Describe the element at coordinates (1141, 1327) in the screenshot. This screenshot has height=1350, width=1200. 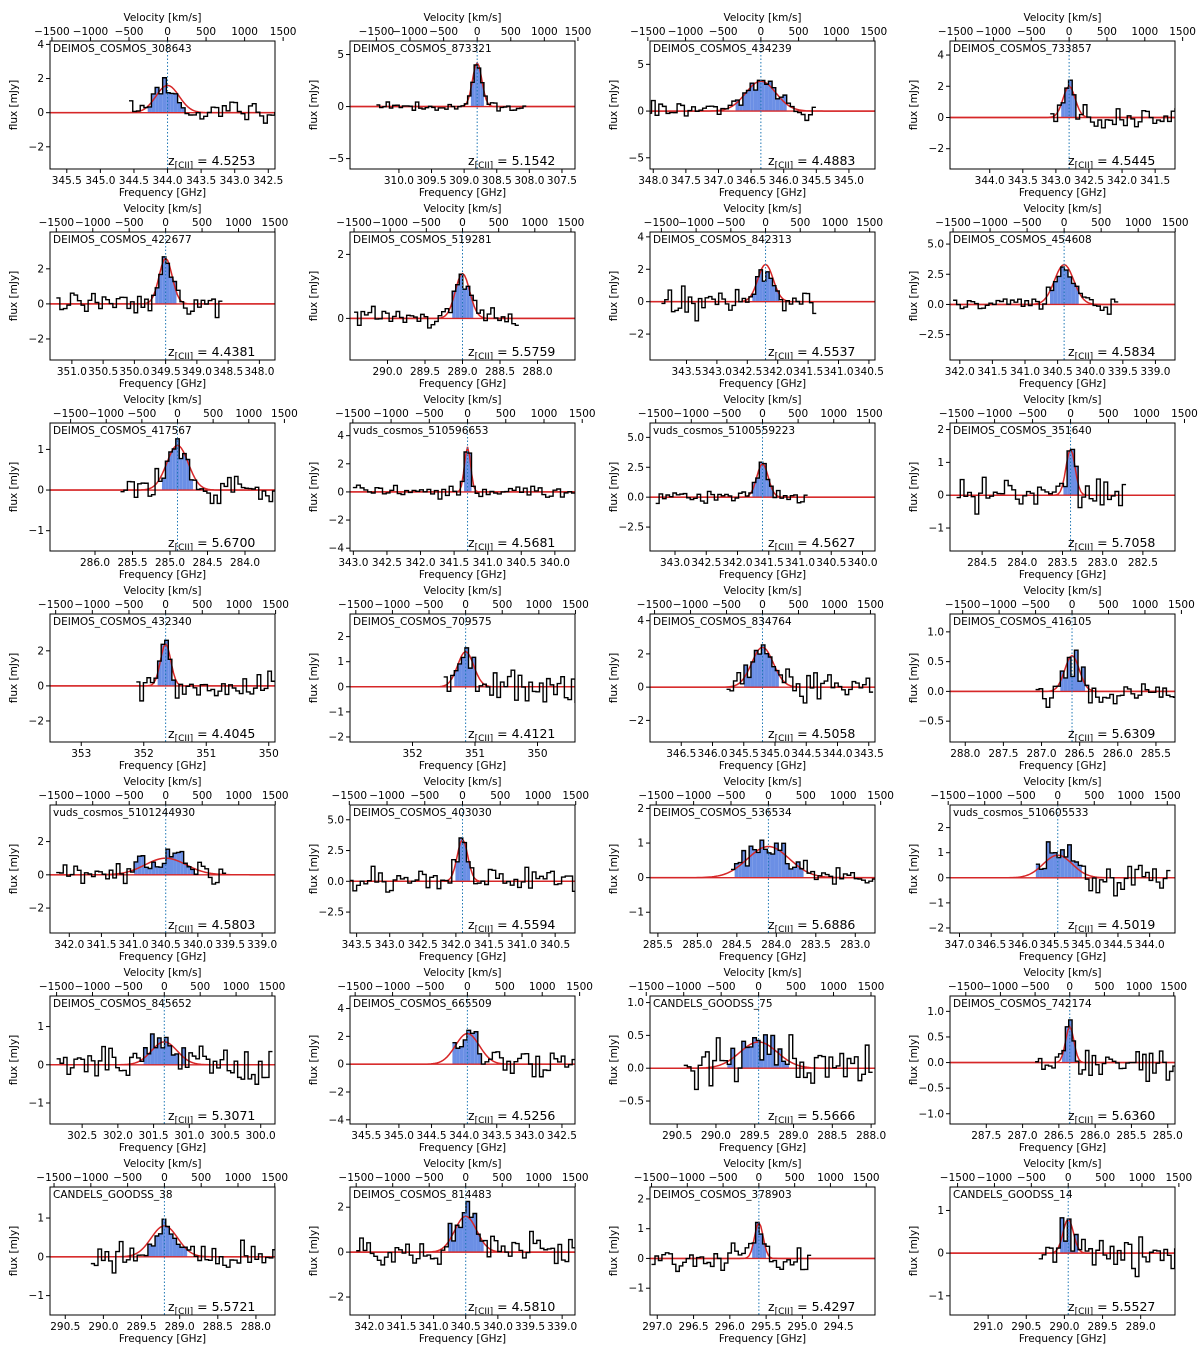
I see `x-tick-label: 289.0` at that location.